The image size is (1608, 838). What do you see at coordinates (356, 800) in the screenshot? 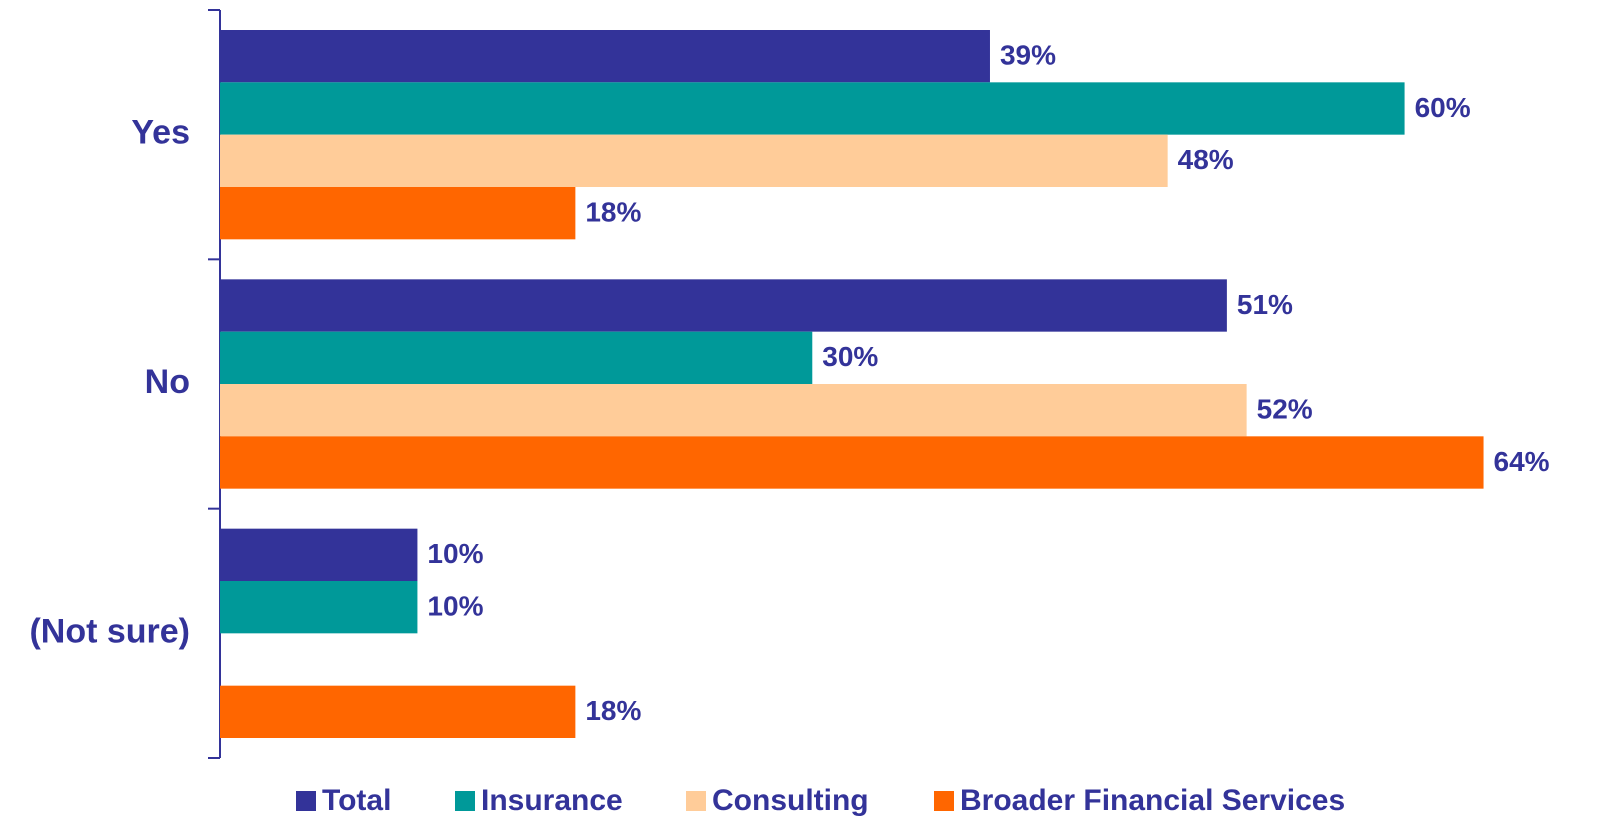
I see `legend-label: Total` at bounding box center [356, 800].